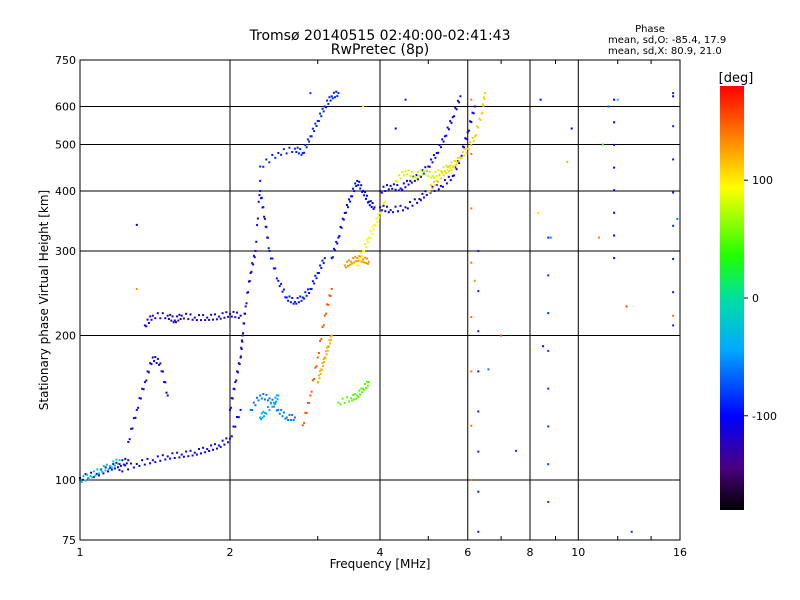 The image size is (800, 600). Describe the element at coordinates (650, 29) in the screenshot. I see `stats-heading: Phase` at that location.